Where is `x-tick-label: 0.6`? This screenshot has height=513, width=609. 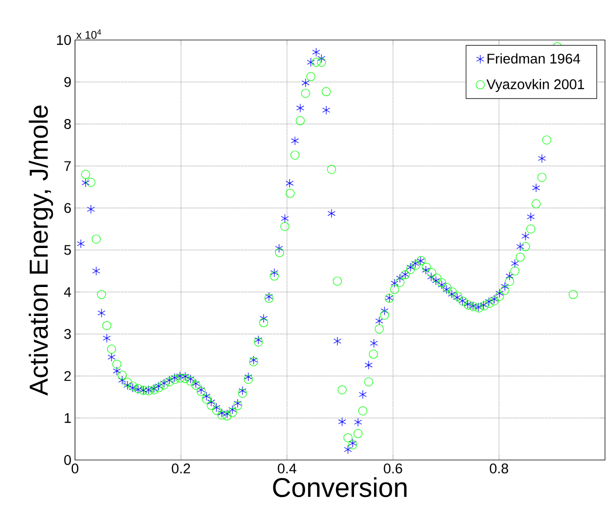 x-tick-label: 0.6 is located at coordinates (393, 469).